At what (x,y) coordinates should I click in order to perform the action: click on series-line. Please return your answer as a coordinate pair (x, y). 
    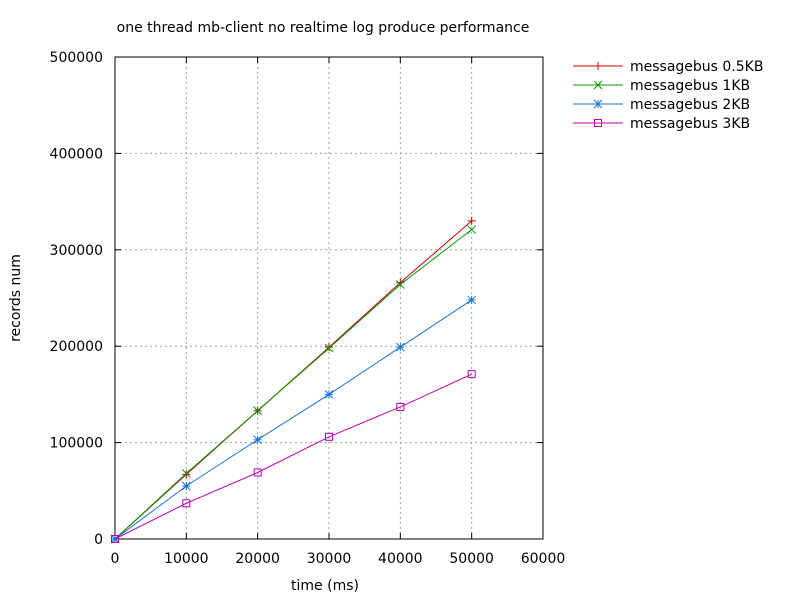
    Looking at the image, I should click on (293, 456).